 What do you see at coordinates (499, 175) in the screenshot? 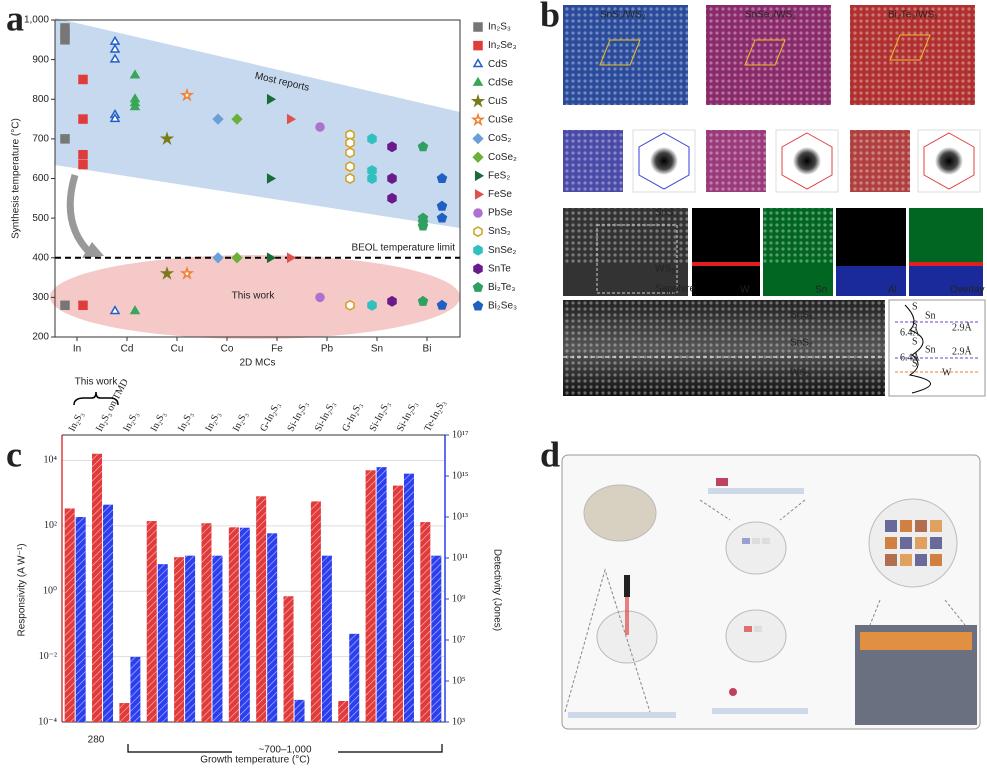
I see `legend-label: FeS₂` at bounding box center [499, 175].